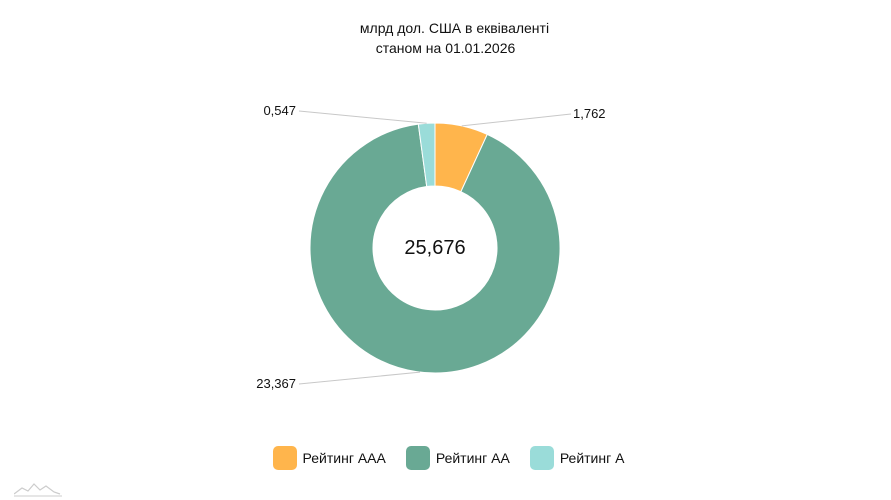 The width and height of the screenshot is (891, 500). I want to click on legend-item-aa: Рейтинг AA, so click(457, 458).